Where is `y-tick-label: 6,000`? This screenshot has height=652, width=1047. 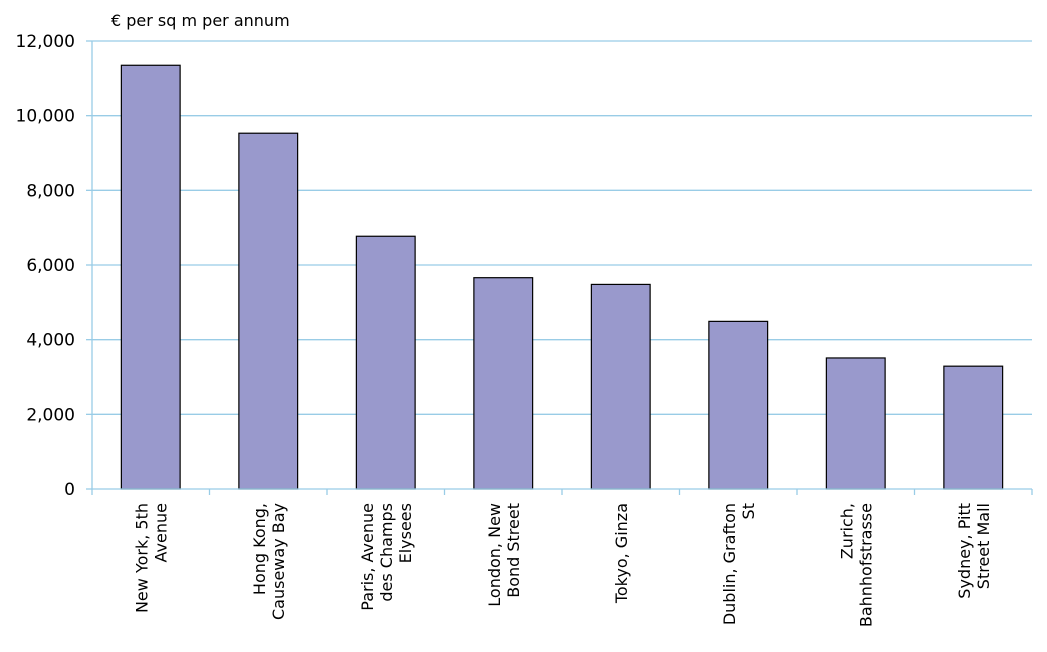 y-tick-label: 6,000 is located at coordinates (50, 266).